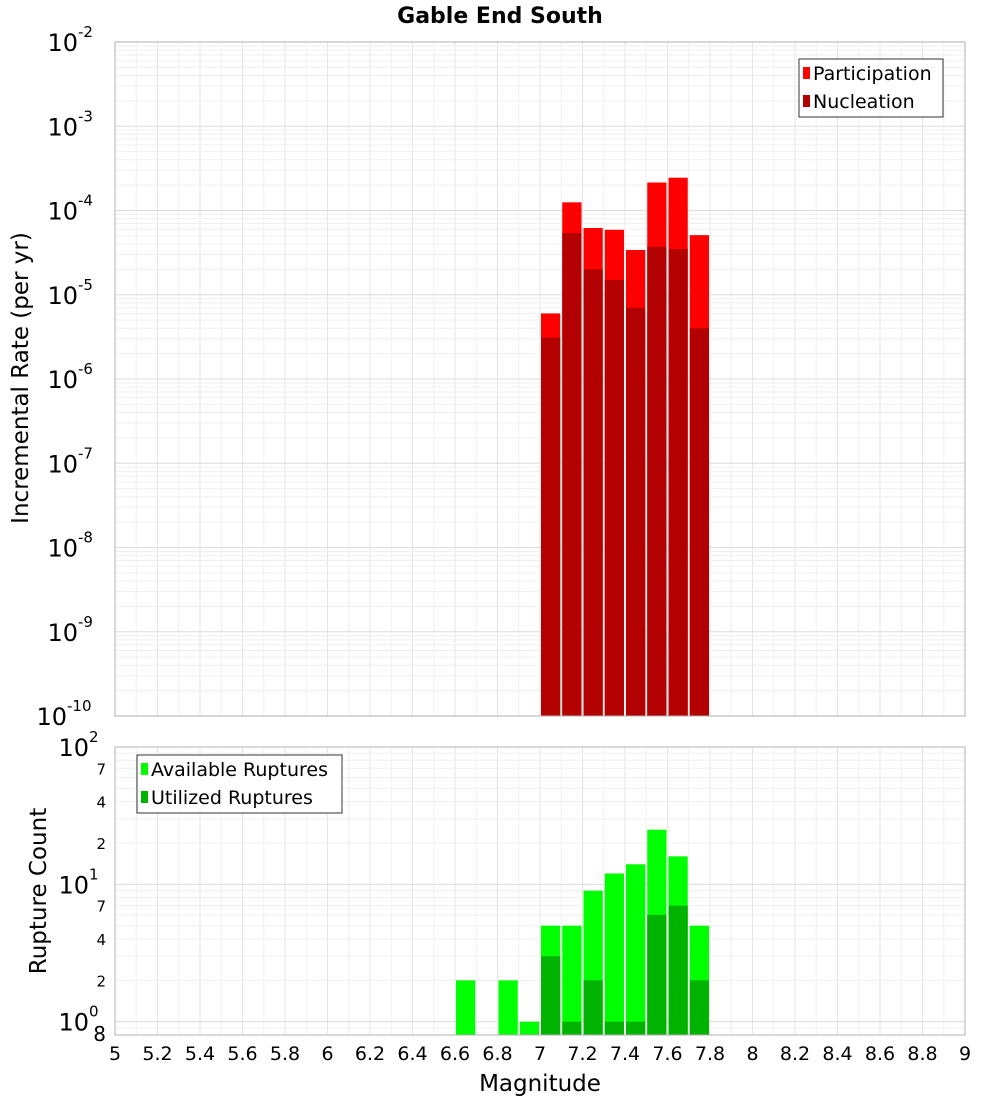  I want to click on x-tick-label: 7.4, so click(625, 1054).